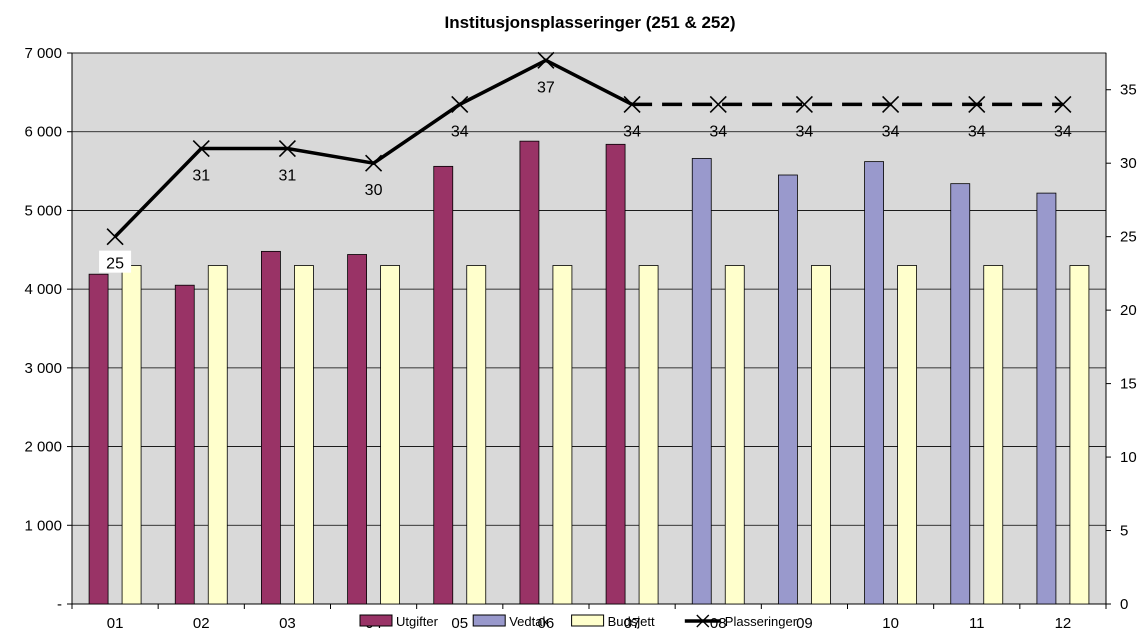 The width and height of the screenshot is (1143, 637). I want to click on legend-entry-utgifter: Utgifter, so click(399, 621).